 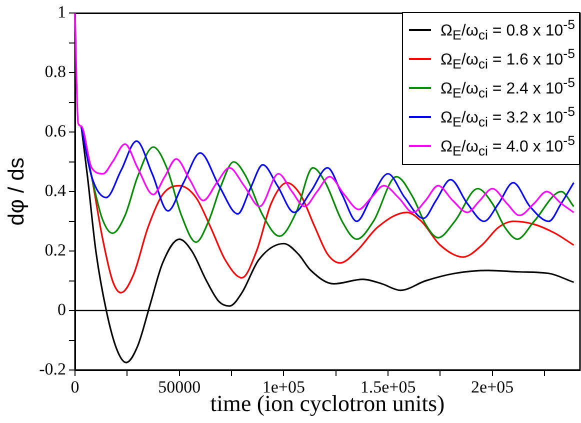 I want to click on legend-label: Ω$_{E}$/ω$_{ci}$ = 1.6 x 10$^{-5}$, so click(x=507, y=59).